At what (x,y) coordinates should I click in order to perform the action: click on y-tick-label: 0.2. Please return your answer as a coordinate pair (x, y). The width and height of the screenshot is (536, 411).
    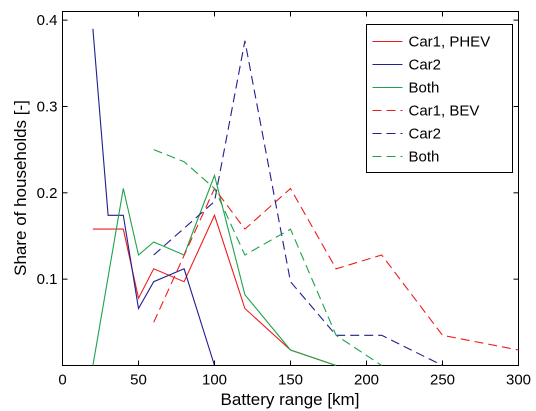
    Looking at the image, I should click on (47, 193).